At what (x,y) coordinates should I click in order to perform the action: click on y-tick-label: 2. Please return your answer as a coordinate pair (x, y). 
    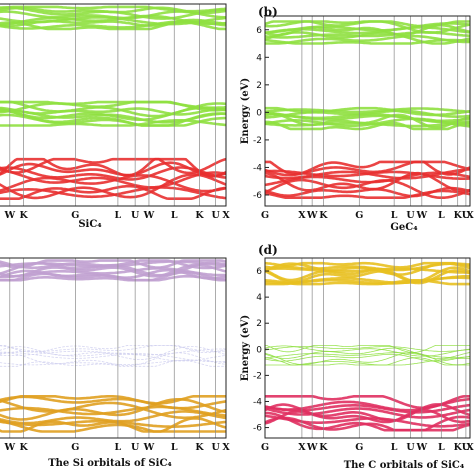
    Looking at the image, I should click on (259, 86).